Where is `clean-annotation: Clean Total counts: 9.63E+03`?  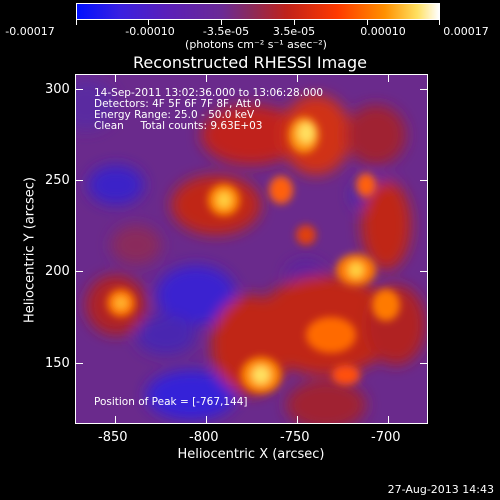
clean-annotation: Clean Total counts: 9.63E+03 is located at coordinates (178, 126).